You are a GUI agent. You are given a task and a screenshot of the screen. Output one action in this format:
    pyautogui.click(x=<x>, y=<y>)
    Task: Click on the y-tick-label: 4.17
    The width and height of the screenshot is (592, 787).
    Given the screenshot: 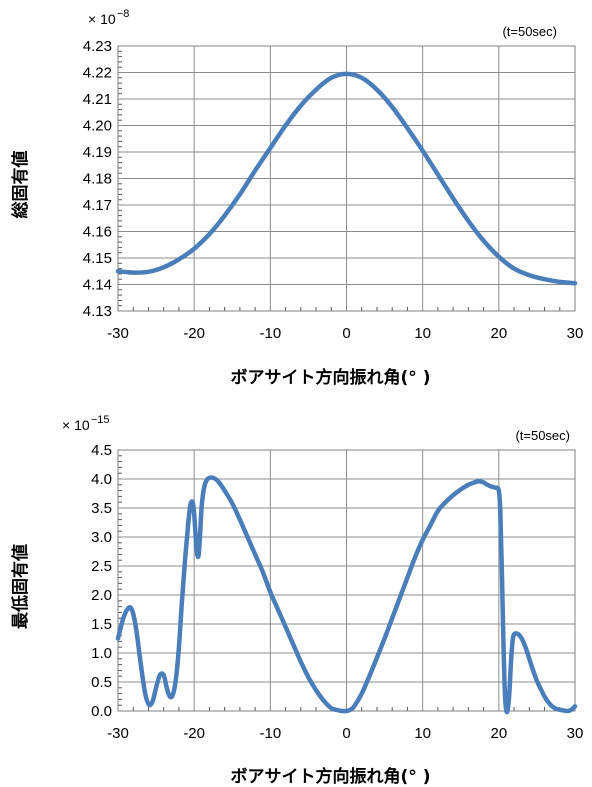 What is the action you would take?
    pyautogui.click(x=97, y=205)
    